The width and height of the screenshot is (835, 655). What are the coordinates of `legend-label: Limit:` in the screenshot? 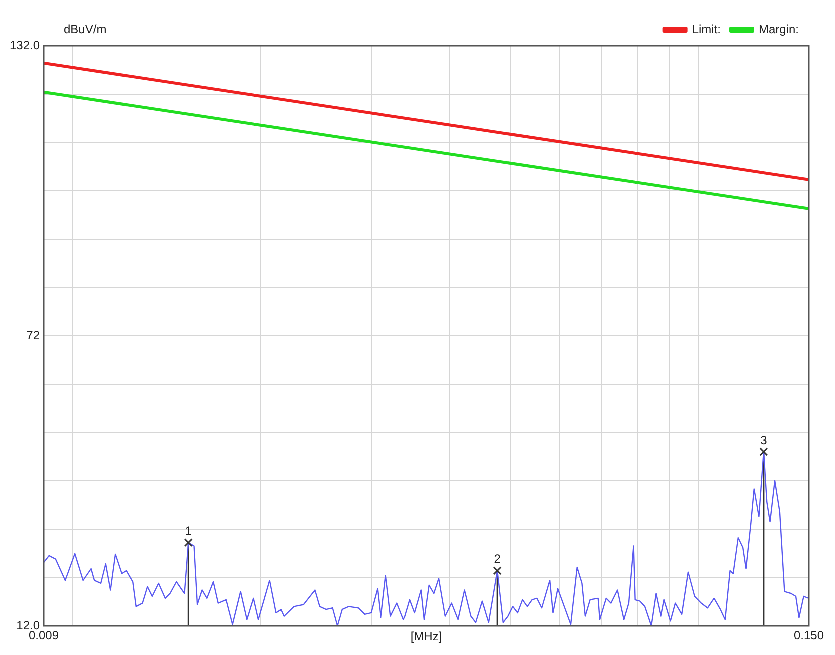 It's located at (706, 29).